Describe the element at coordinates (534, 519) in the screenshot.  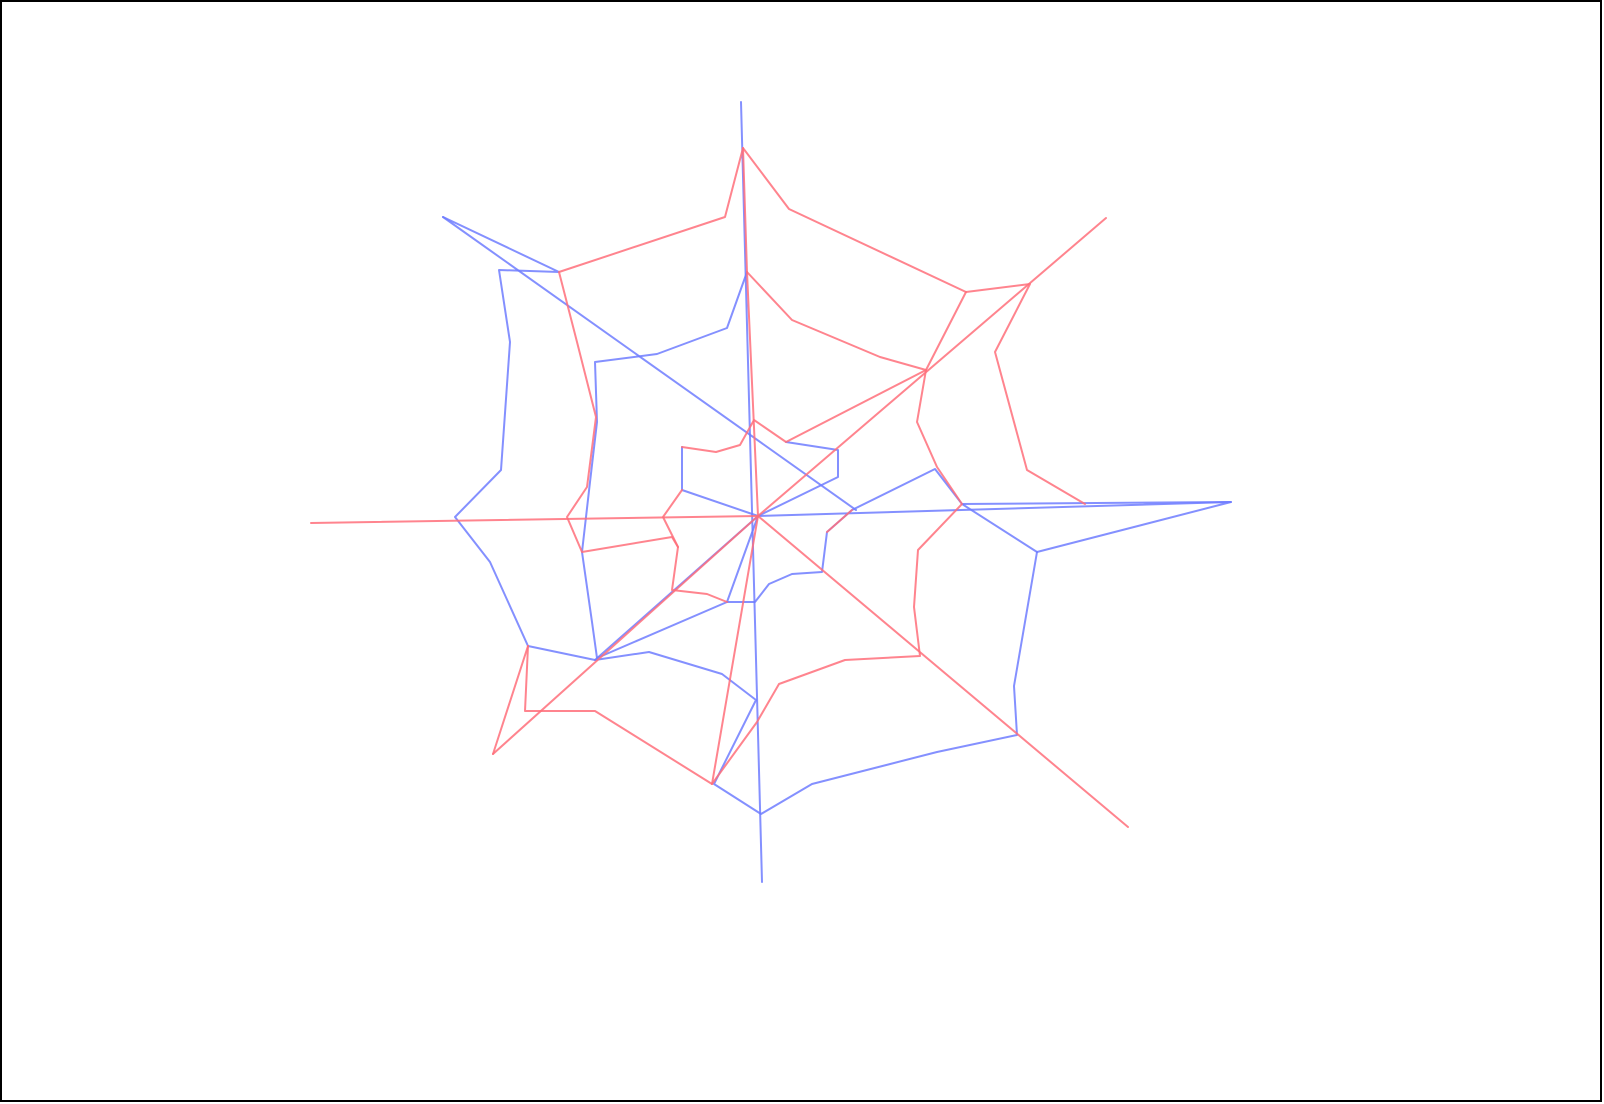
I see `red-radial-left` at that location.